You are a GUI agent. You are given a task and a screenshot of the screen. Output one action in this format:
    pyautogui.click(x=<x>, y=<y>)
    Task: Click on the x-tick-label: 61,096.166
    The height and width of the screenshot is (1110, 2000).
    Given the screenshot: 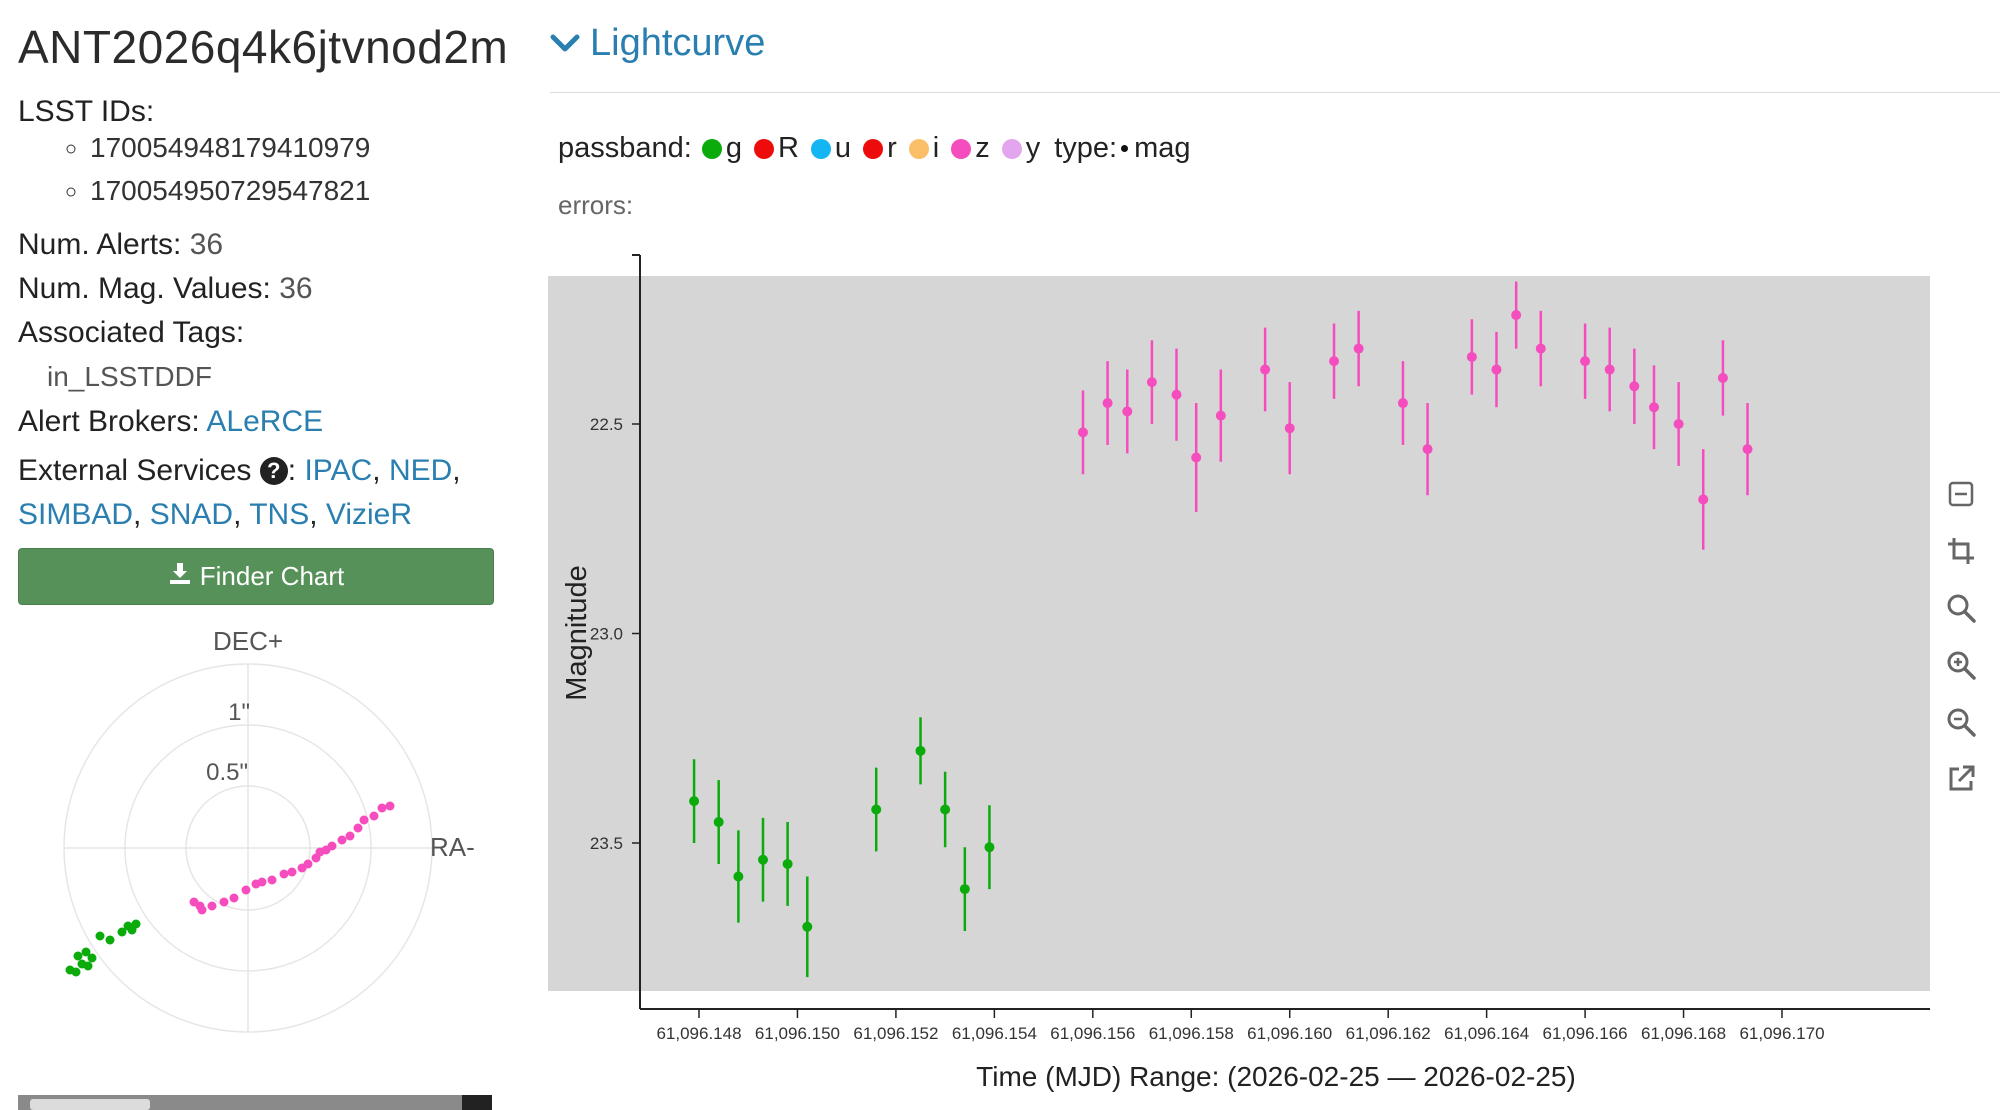 What is the action you would take?
    pyautogui.click(x=1585, y=1033)
    